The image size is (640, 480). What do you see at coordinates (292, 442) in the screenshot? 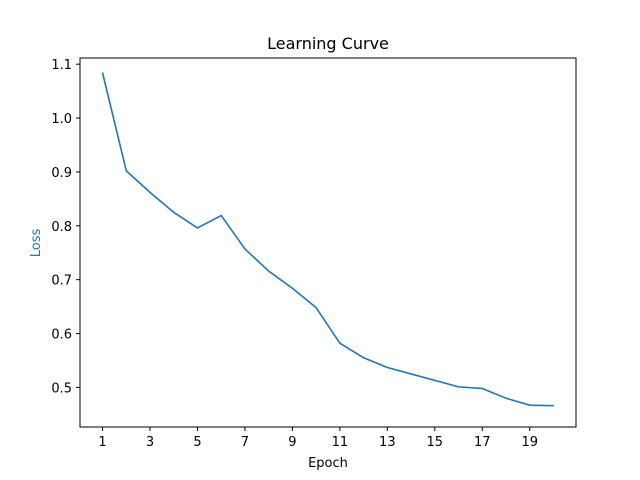
I see `x-tick-label: 9` at bounding box center [292, 442].